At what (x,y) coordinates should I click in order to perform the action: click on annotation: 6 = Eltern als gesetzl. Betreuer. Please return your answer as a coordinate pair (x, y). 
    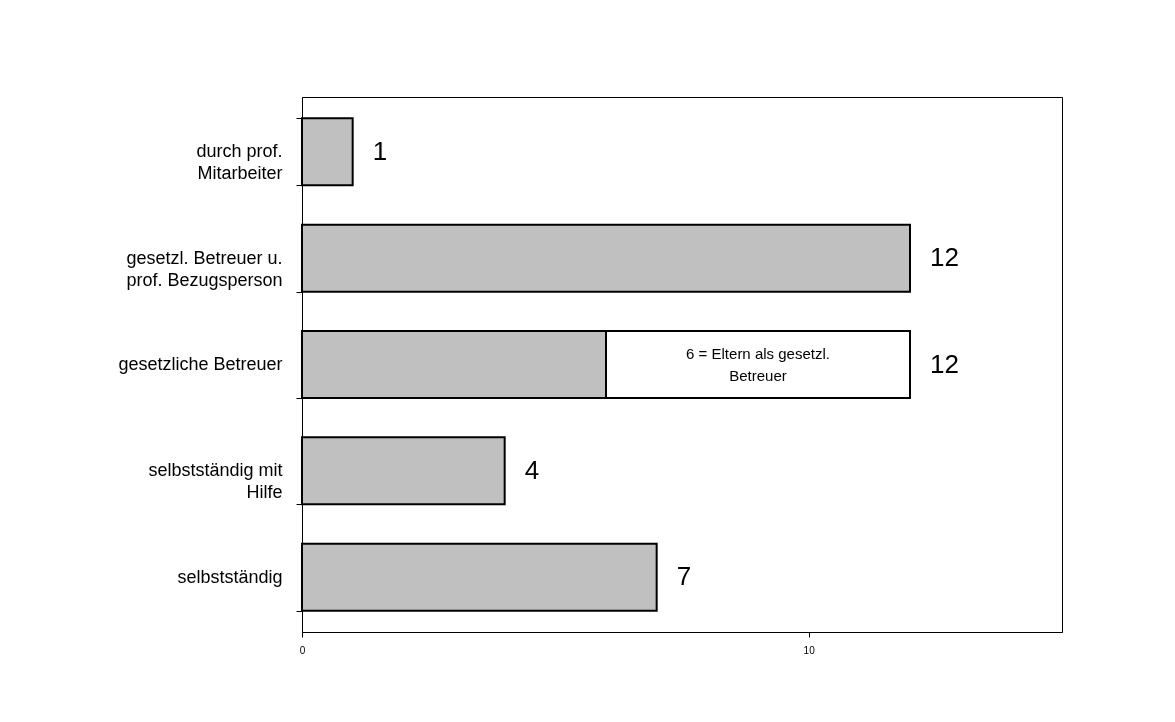
    Looking at the image, I should click on (758, 364).